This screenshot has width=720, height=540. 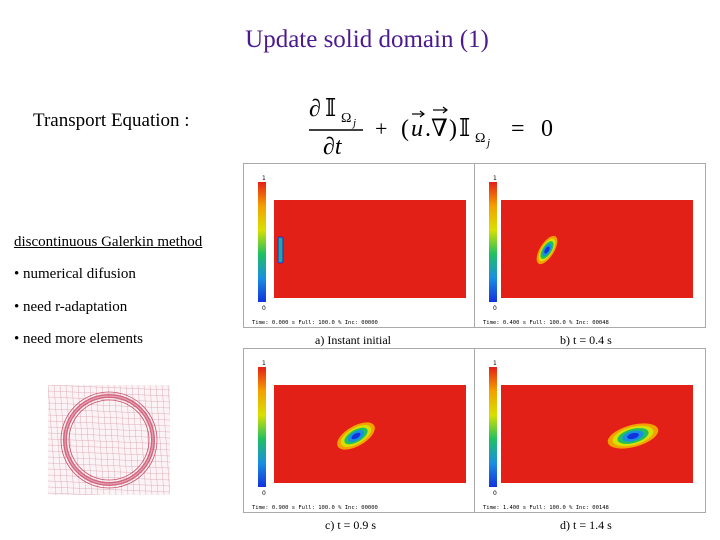 What do you see at coordinates (351, 525) in the screenshot?
I see `caption-c: c) t = 0.9 s` at bounding box center [351, 525].